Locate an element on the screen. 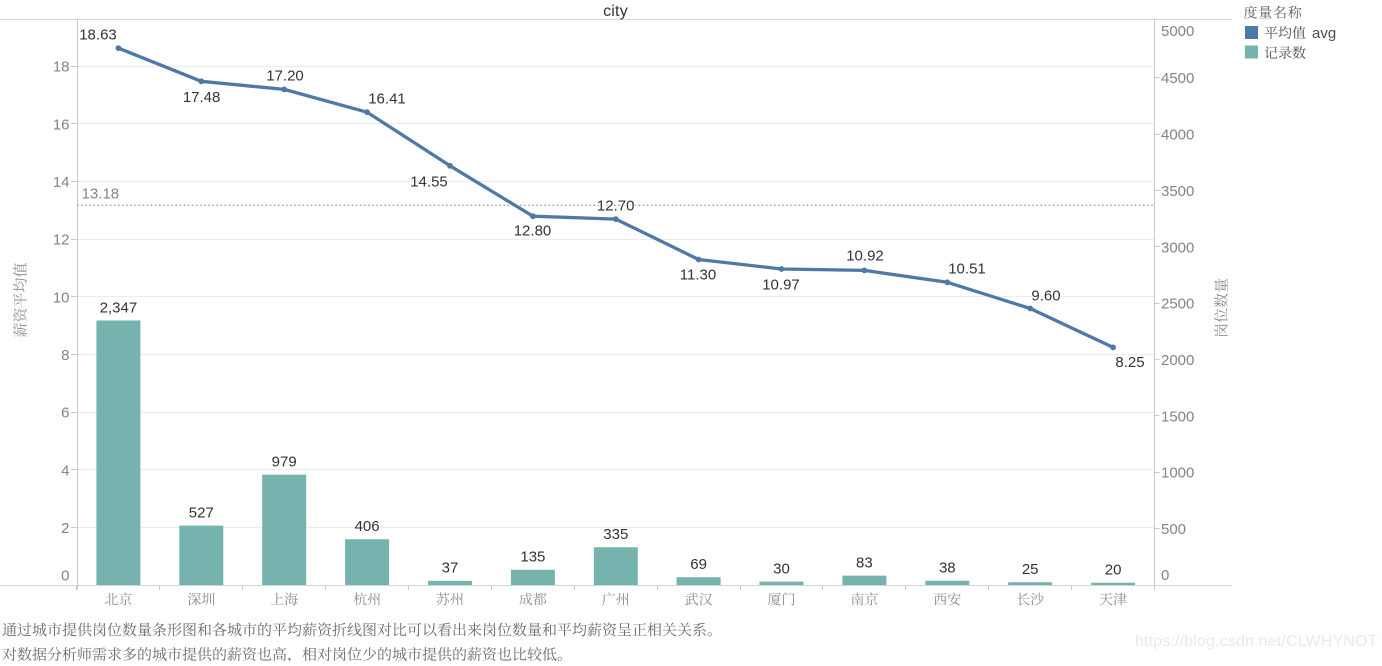 The image size is (1382, 666). svg-text: 1500 is located at coordinates (1177, 416).